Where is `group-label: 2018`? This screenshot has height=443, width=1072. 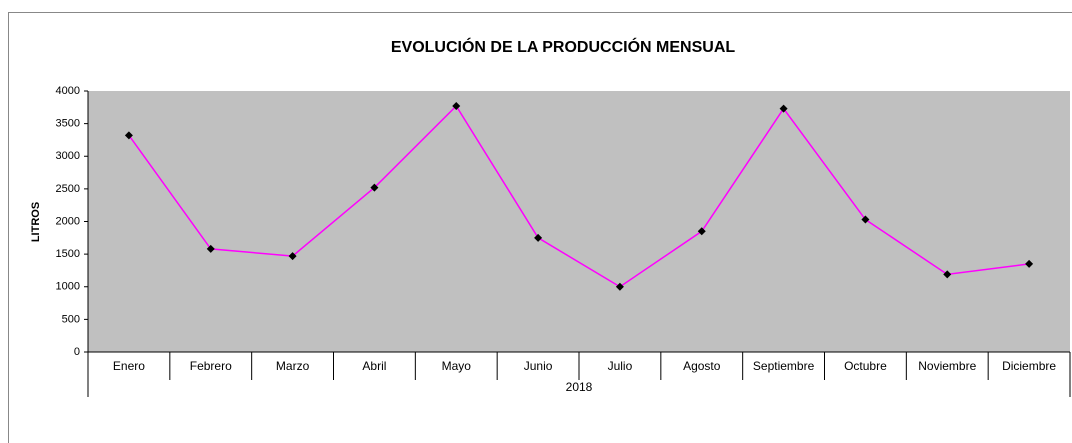 group-label: 2018 is located at coordinates (579, 387).